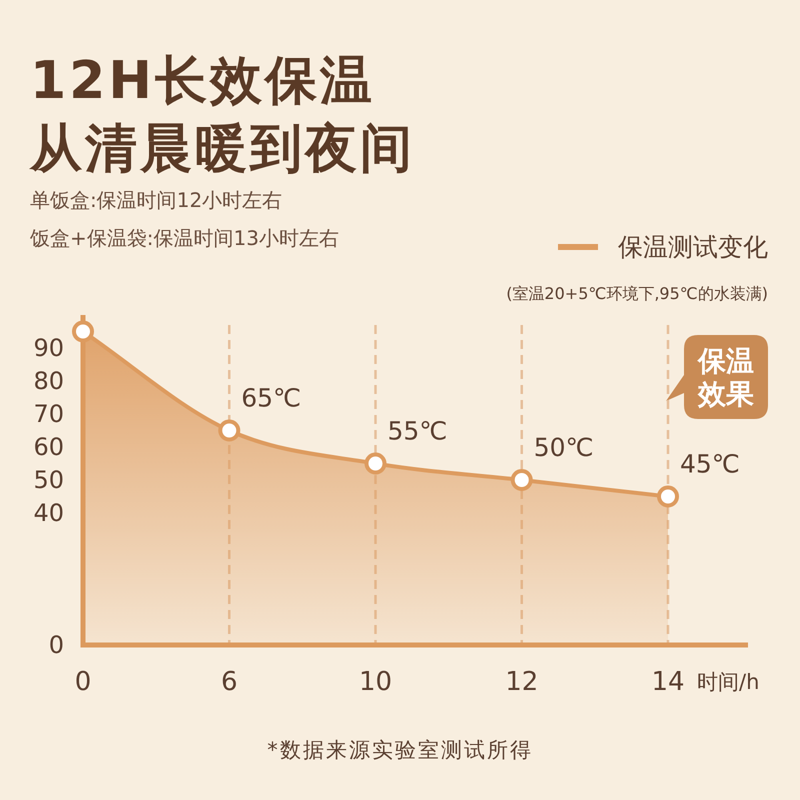 The height and width of the screenshot is (800, 800). Describe the element at coordinates (48, 414) in the screenshot. I see `y-tick-label: 70` at that location.